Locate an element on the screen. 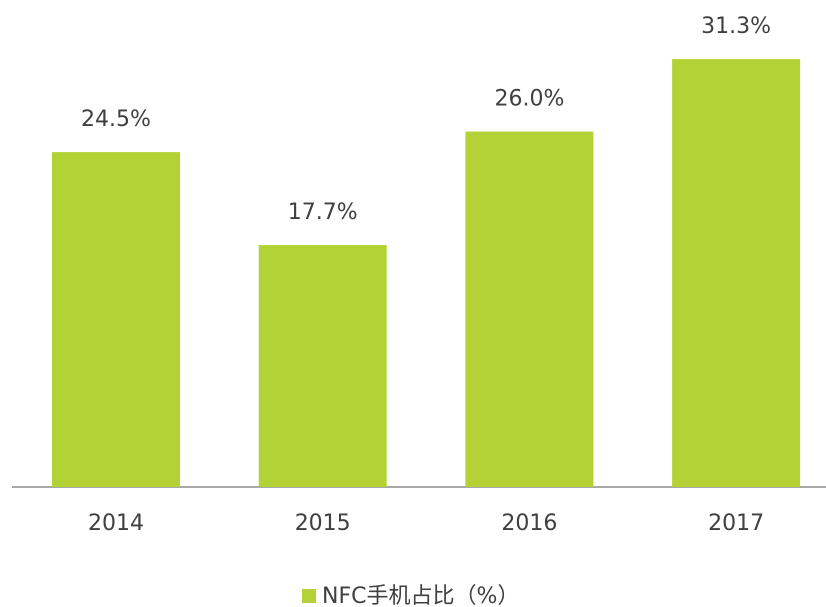 Image resolution: width=826 pixels, height=607 pixels. data-label: 24.5% is located at coordinates (116, 119).